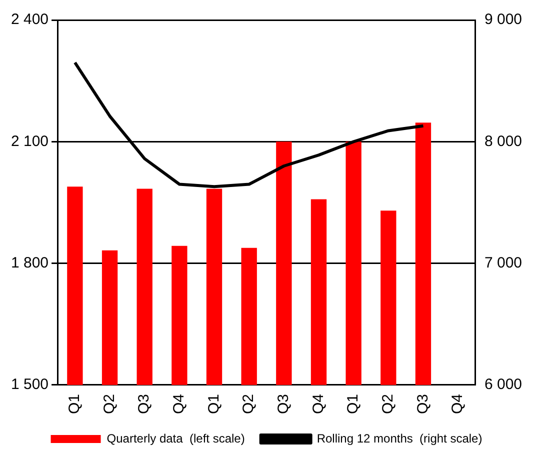  What do you see at coordinates (29, 263) in the screenshot?
I see `y-tick-label: 1 800` at bounding box center [29, 263].